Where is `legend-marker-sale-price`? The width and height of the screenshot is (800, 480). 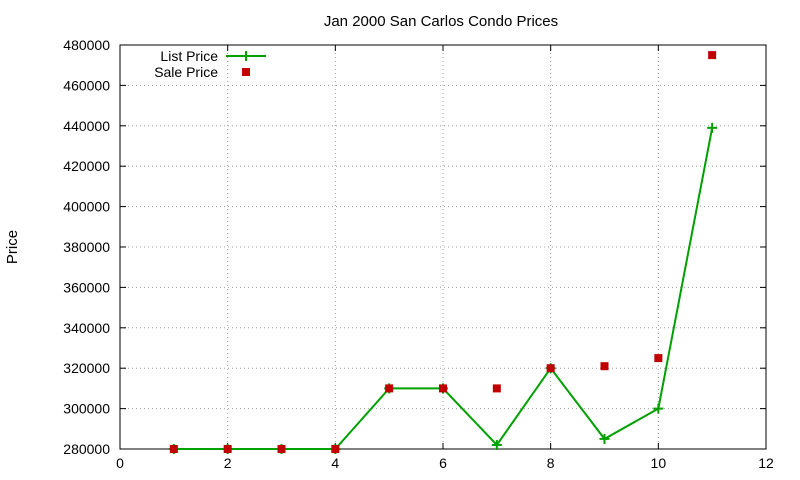 legend-marker-sale-price is located at coordinates (246, 72).